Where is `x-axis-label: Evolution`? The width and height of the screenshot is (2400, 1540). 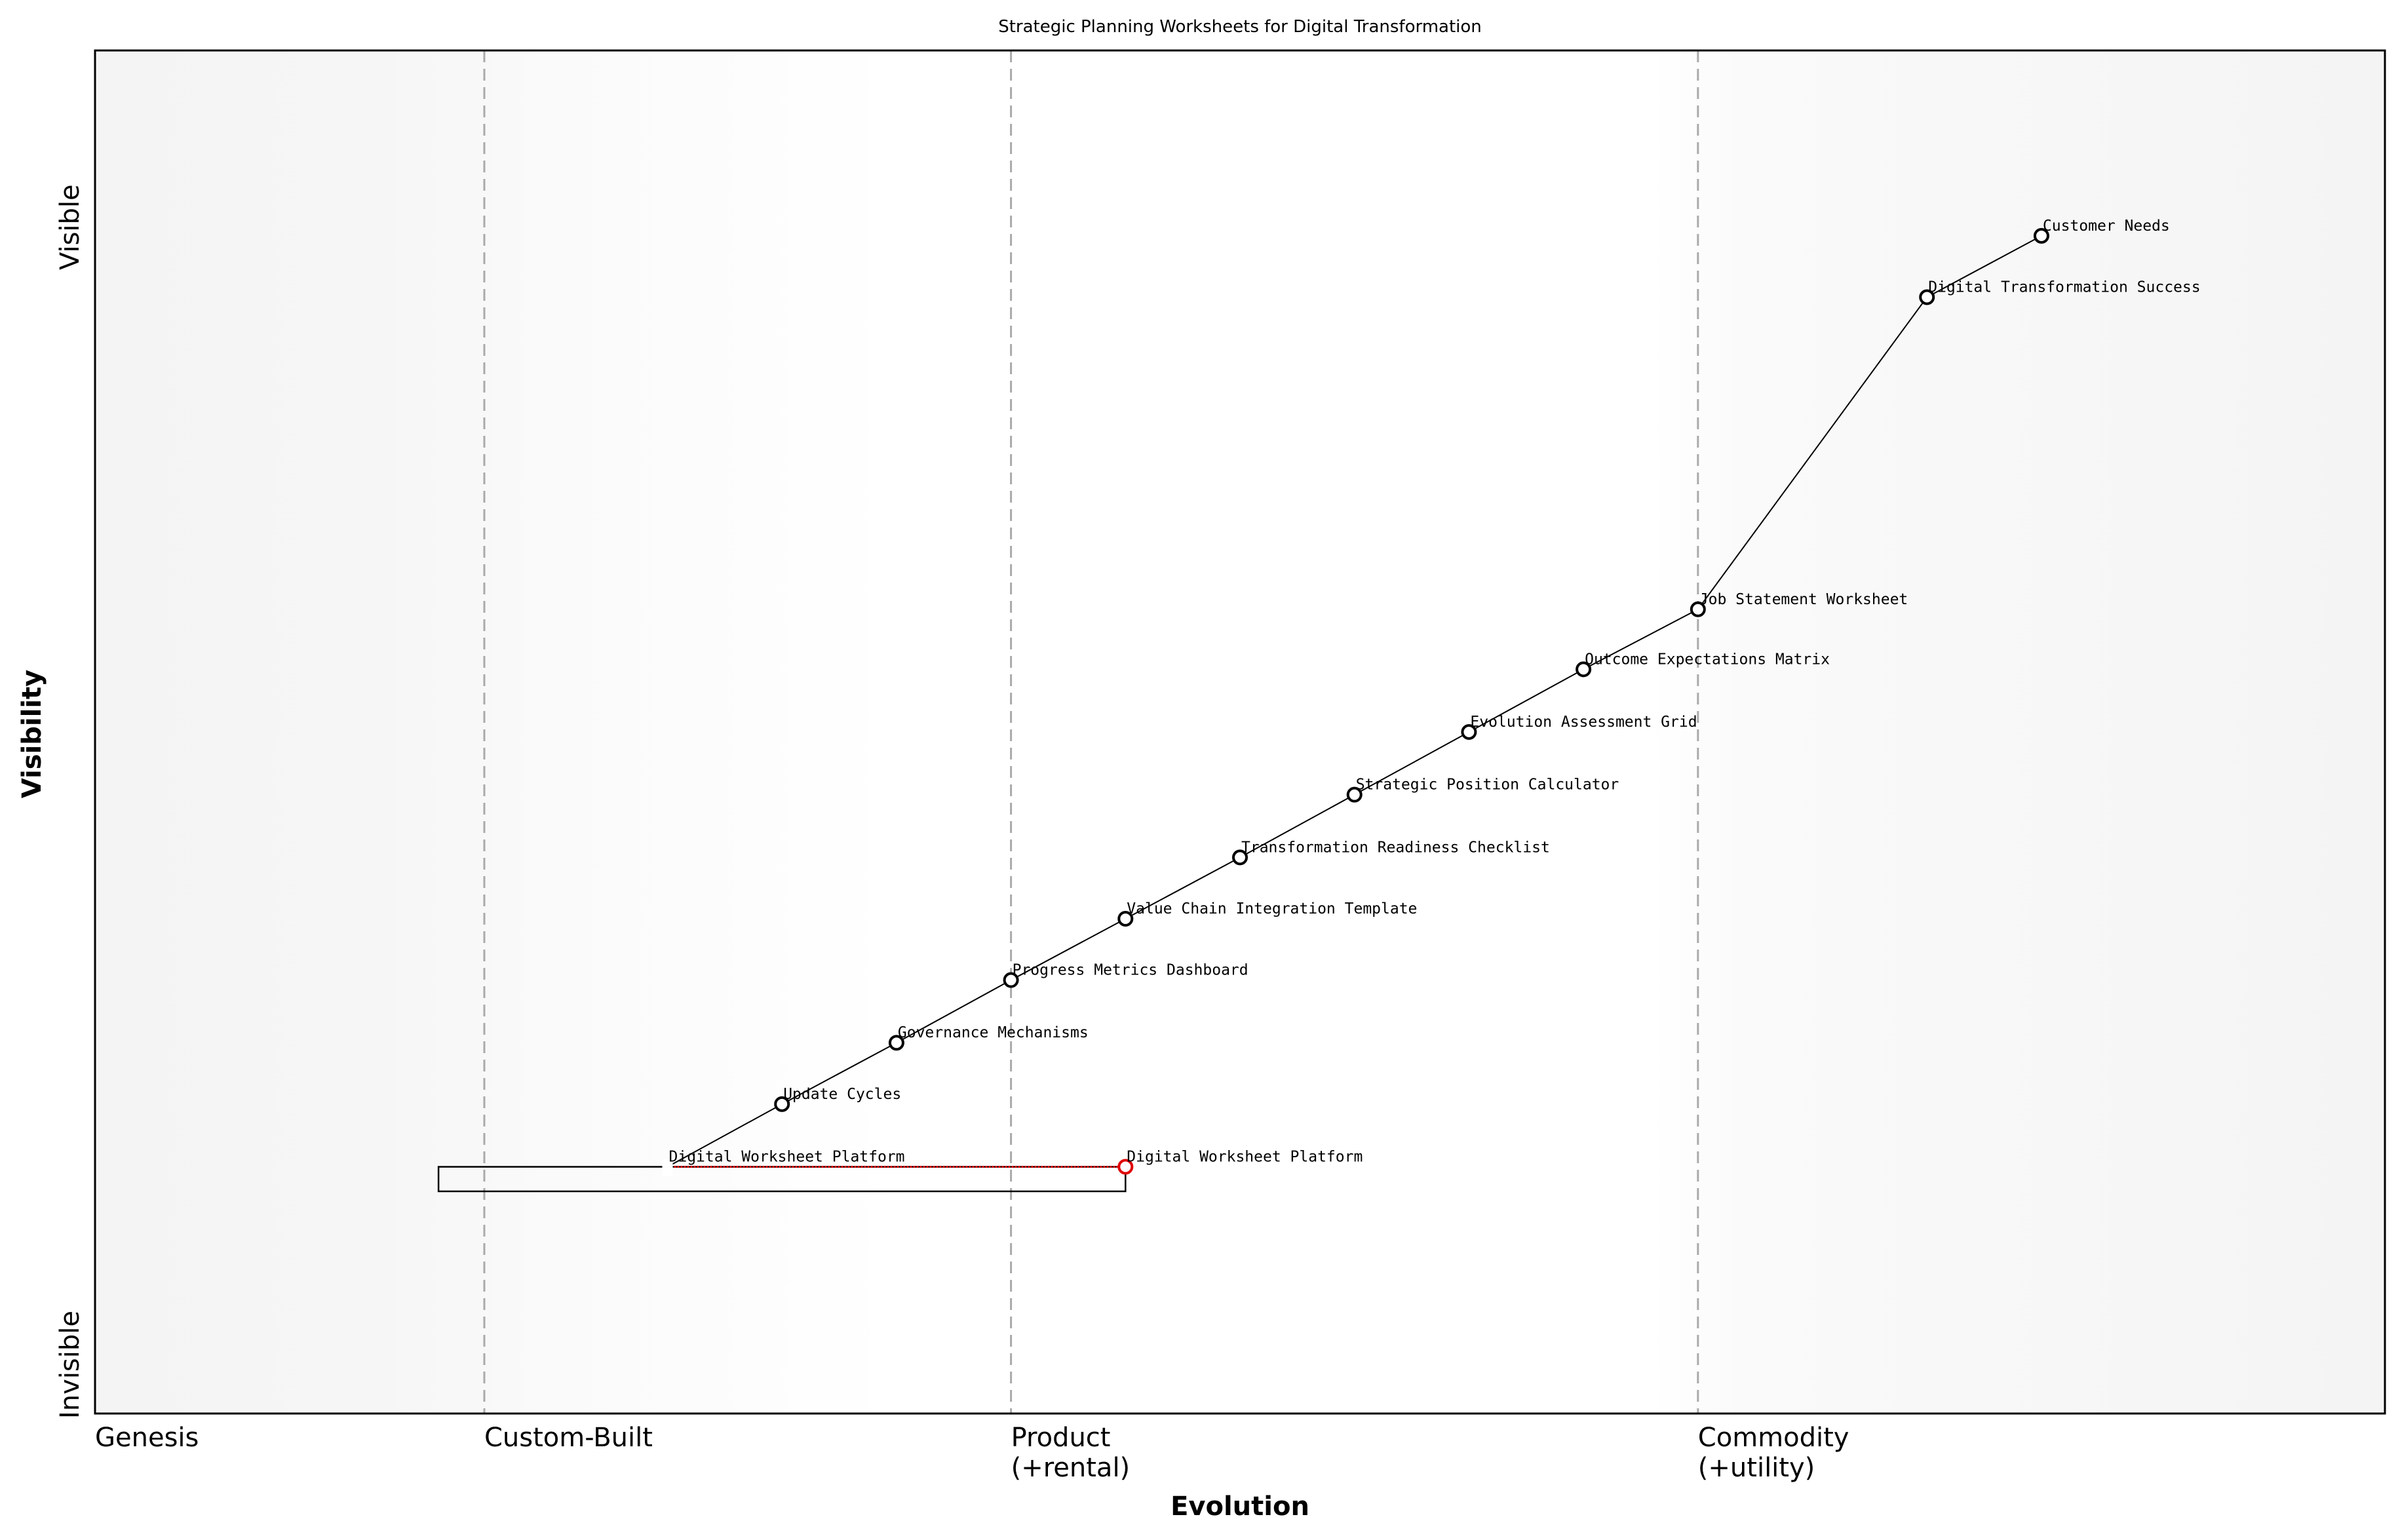 x-axis-label: Evolution is located at coordinates (1240, 1507).